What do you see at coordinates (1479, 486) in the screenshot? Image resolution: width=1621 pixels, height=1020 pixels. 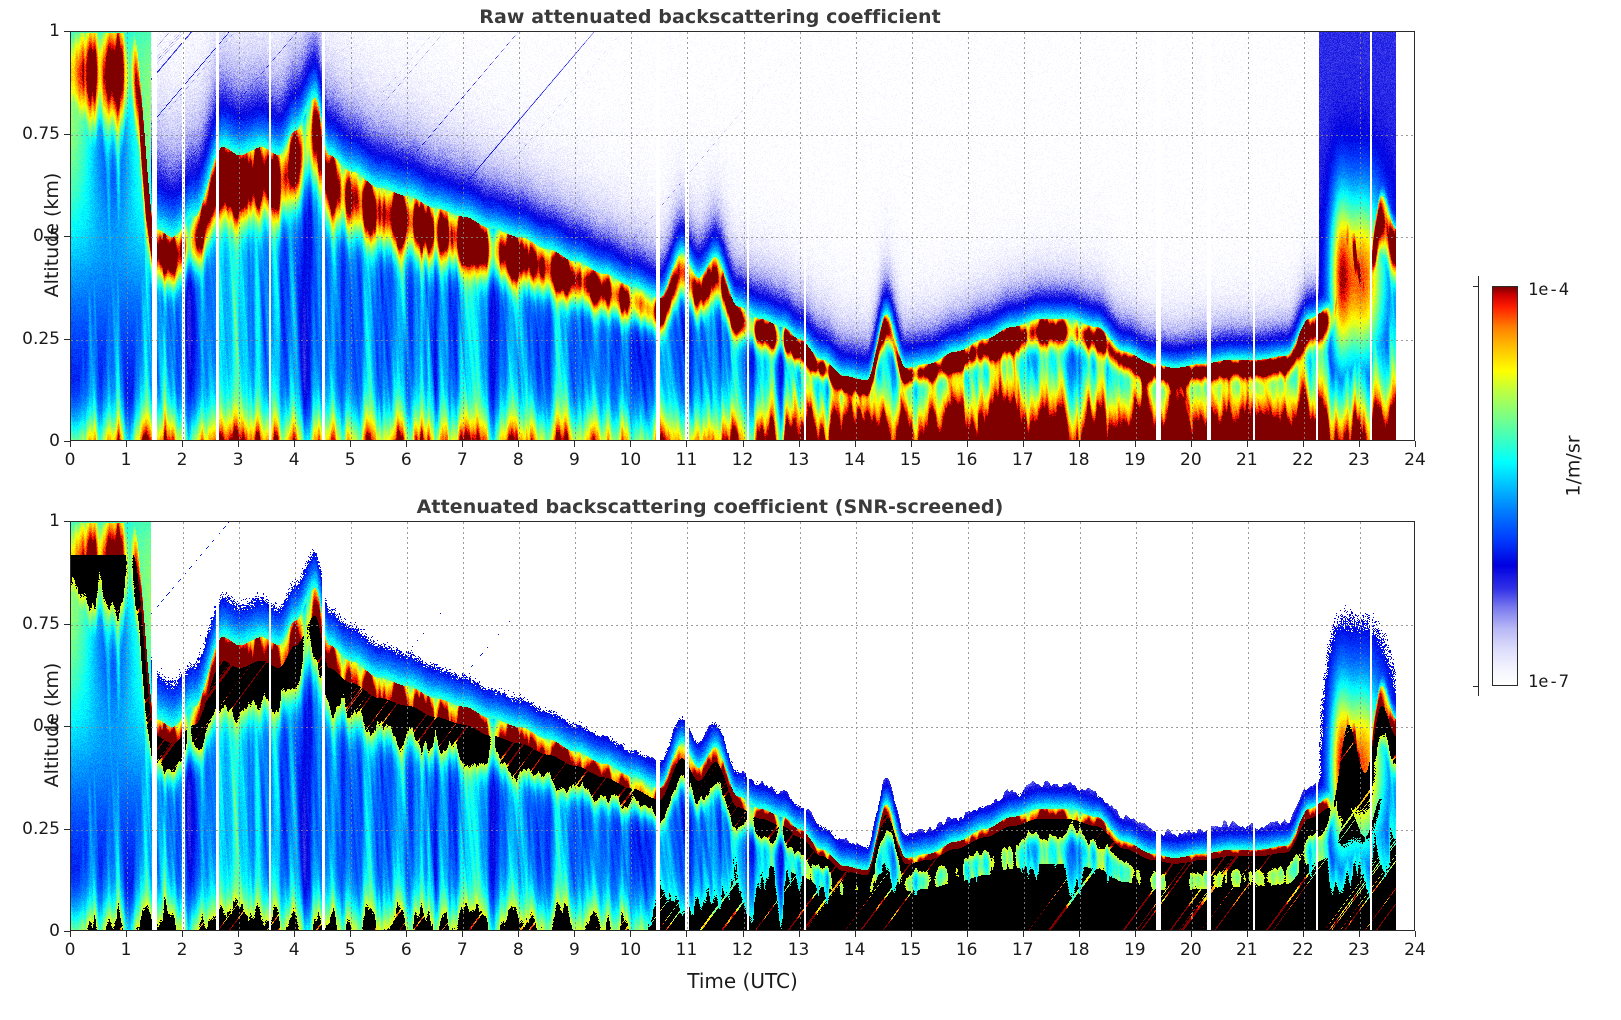 I see `colorbar-outer-spine` at bounding box center [1479, 486].